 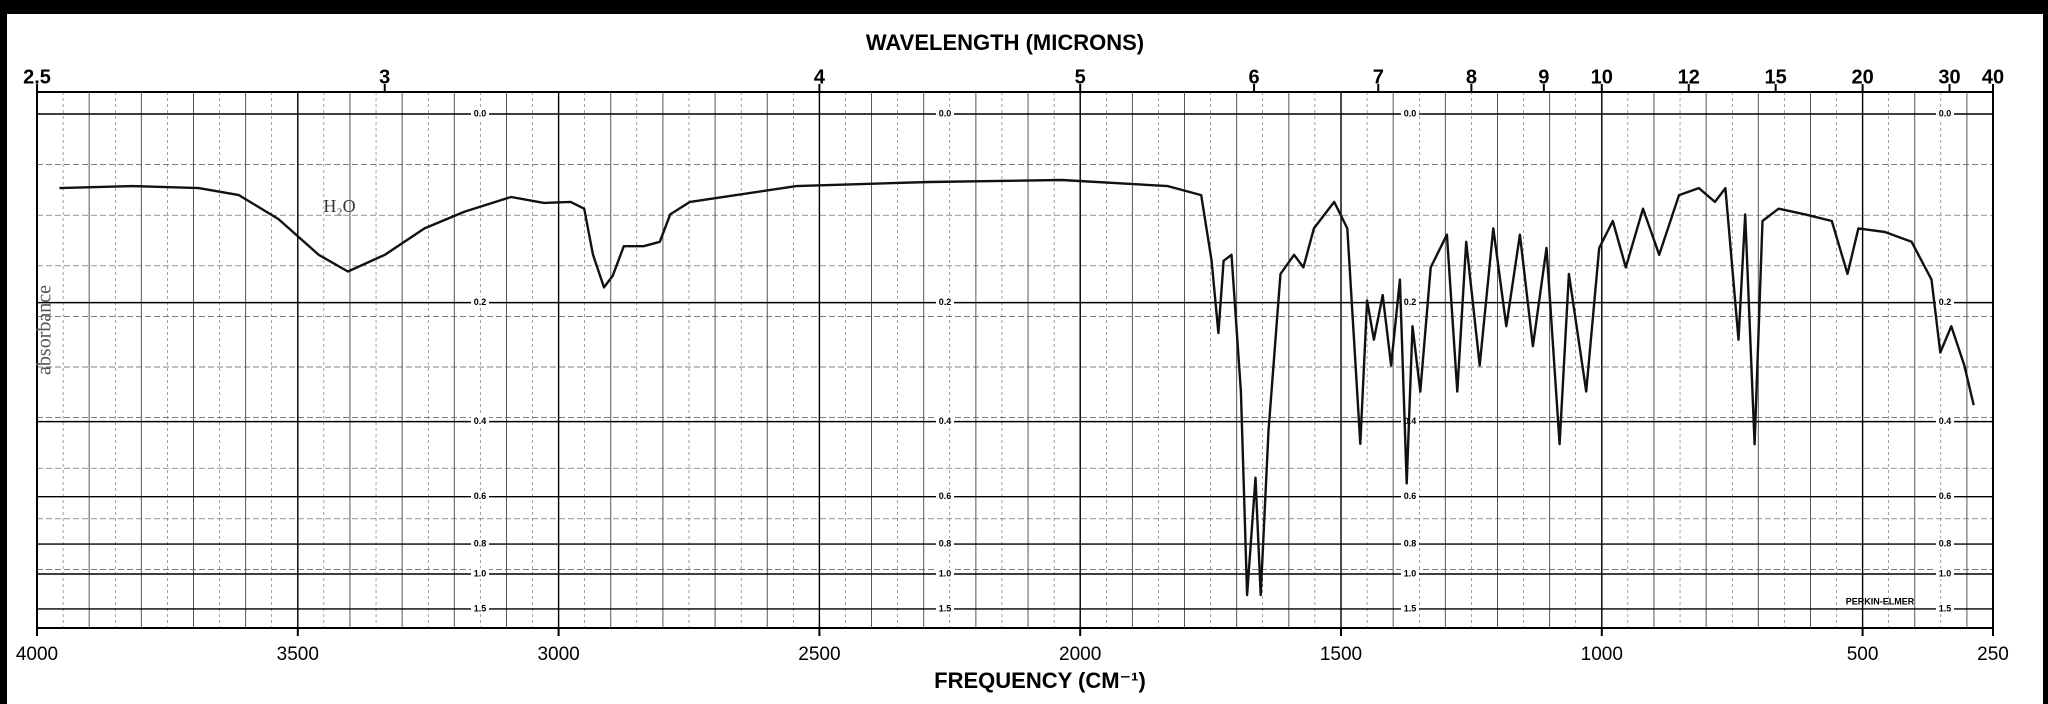 What do you see at coordinates (1880, 601) in the screenshot?
I see `brand-label: PERKIN-ELMER` at bounding box center [1880, 601].